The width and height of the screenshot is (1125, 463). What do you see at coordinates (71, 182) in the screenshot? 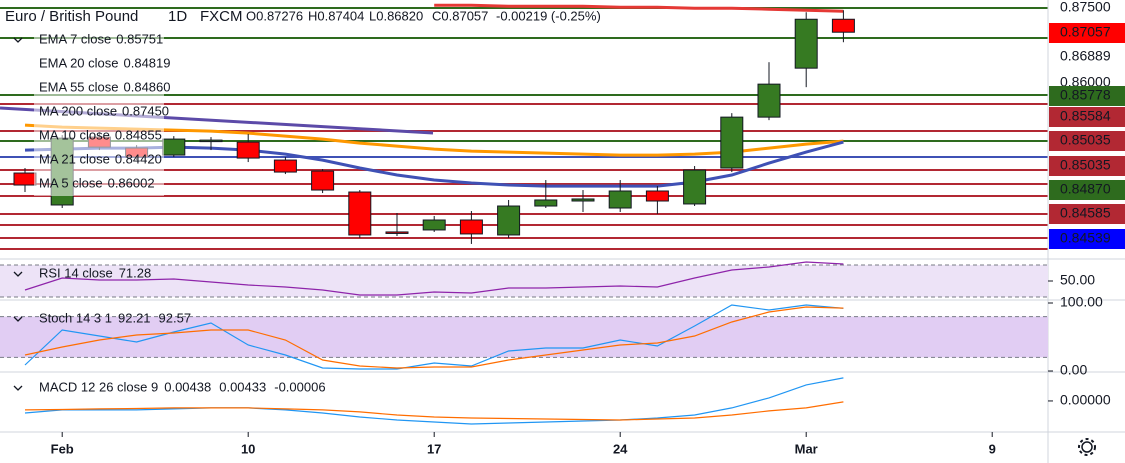
I see `legend-name: MA 5 close` at bounding box center [71, 182].